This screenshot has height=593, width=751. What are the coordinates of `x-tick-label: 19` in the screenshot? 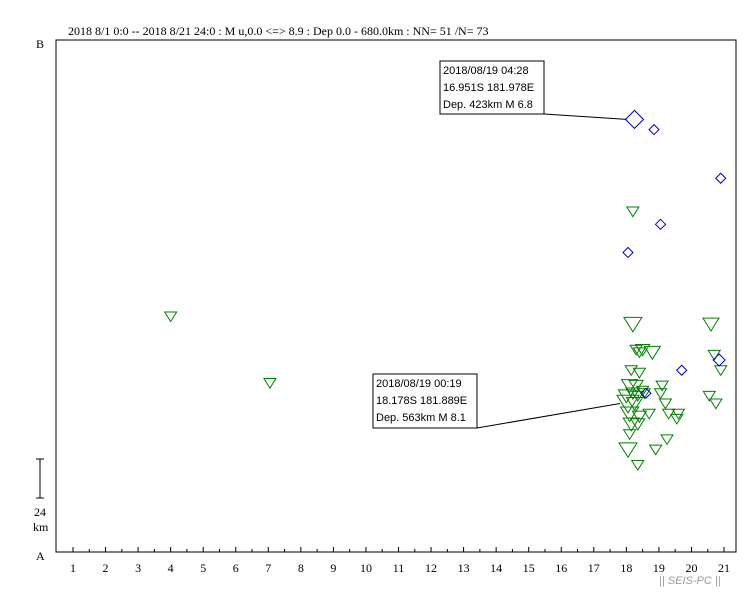 It's located at (659, 568).